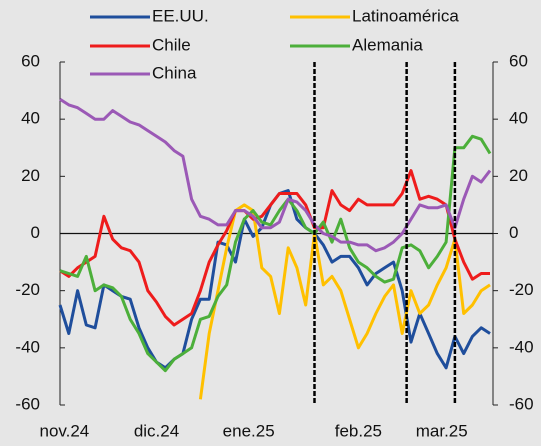  Describe the element at coordinates (174, 72) in the screenshot. I see `legend-label: China` at that location.